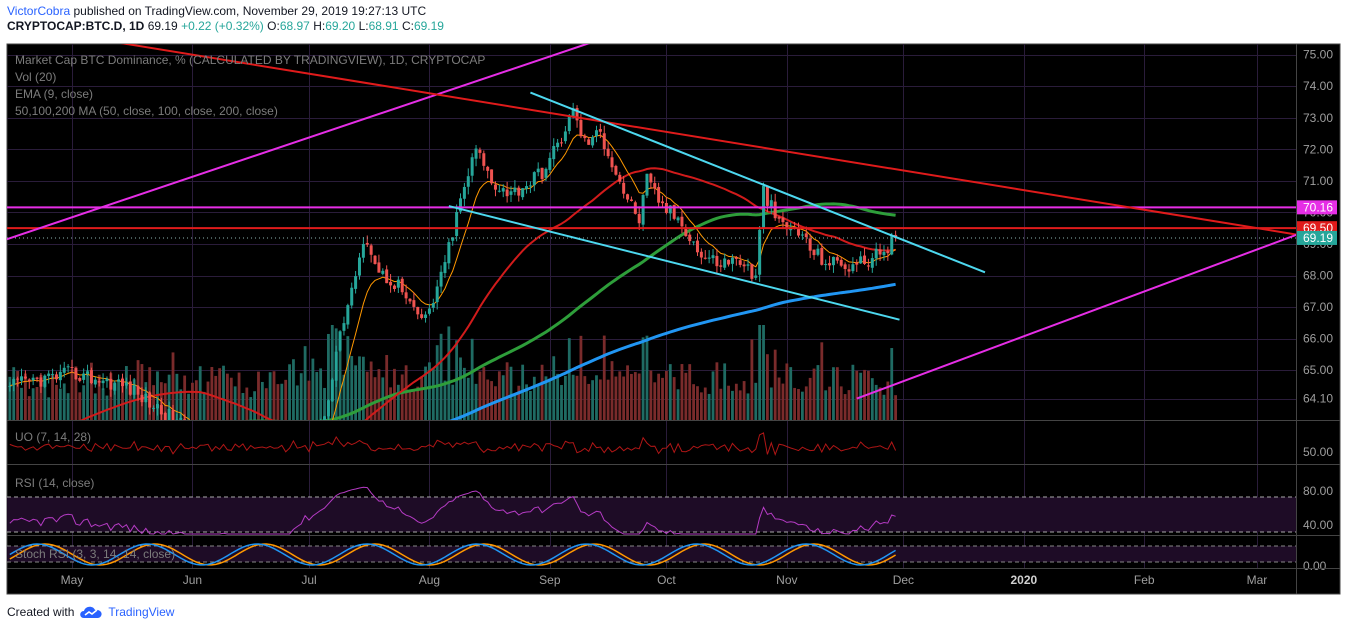  Describe the element at coordinates (903, 580) in the screenshot. I see `time-tick-label: Dec` at that location.